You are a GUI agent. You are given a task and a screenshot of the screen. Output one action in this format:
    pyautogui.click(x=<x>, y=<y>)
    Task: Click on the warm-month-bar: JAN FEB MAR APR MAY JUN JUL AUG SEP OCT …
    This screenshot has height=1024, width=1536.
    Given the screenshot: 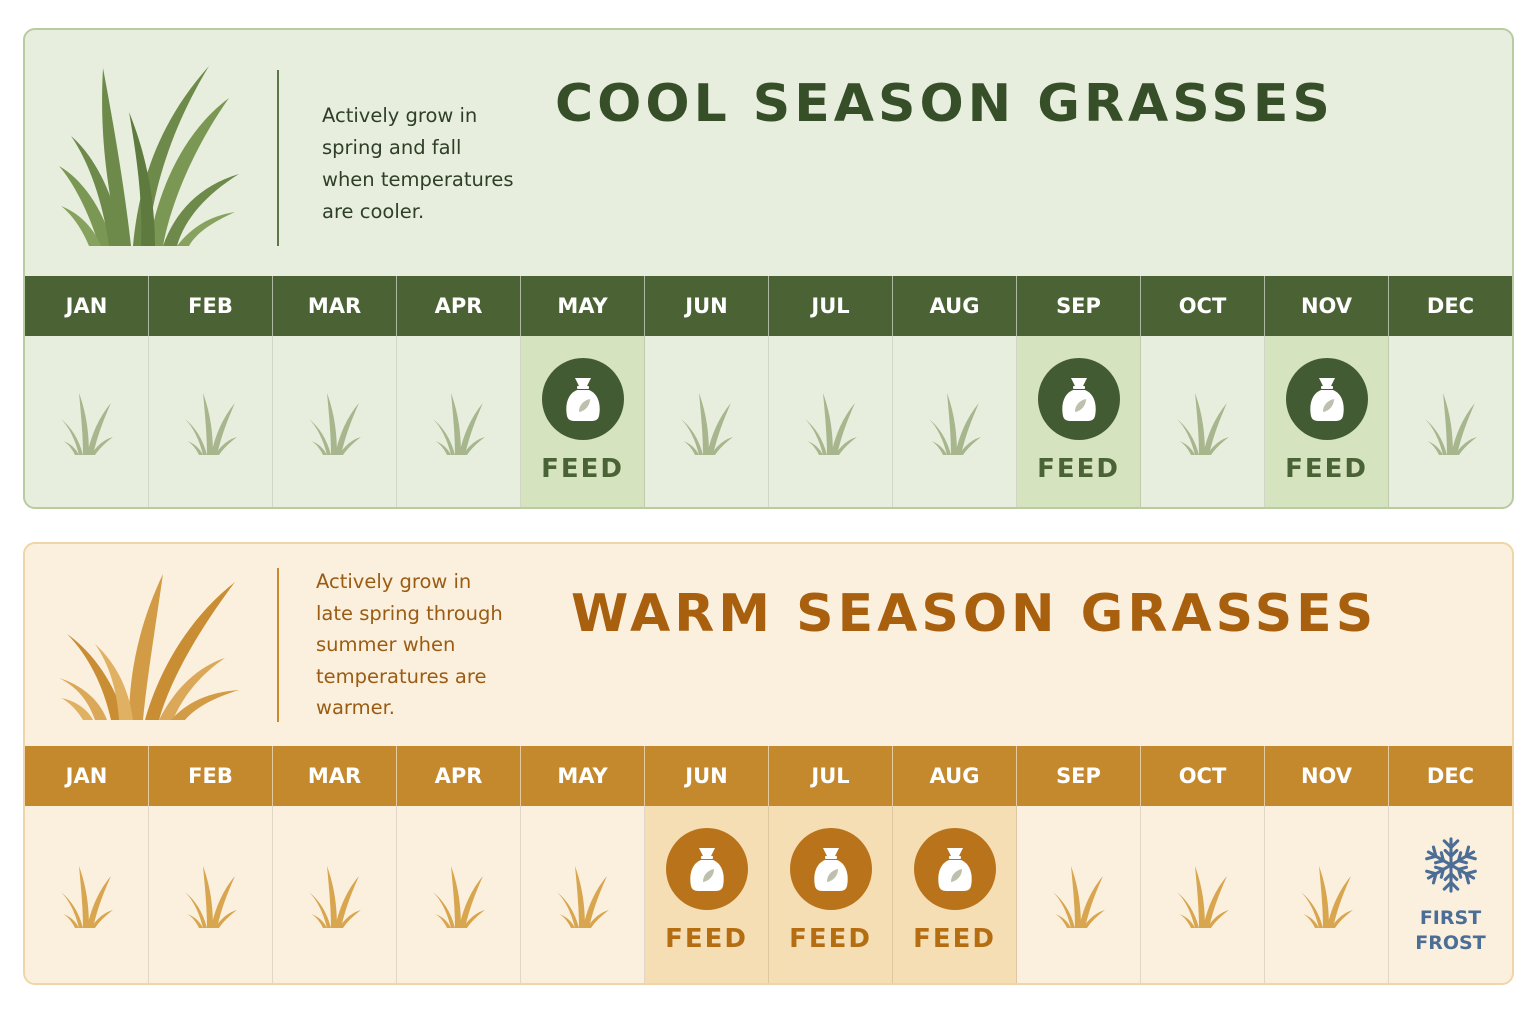 What is the action you would take?
    pyautogui.click(x=768, y=776)
    